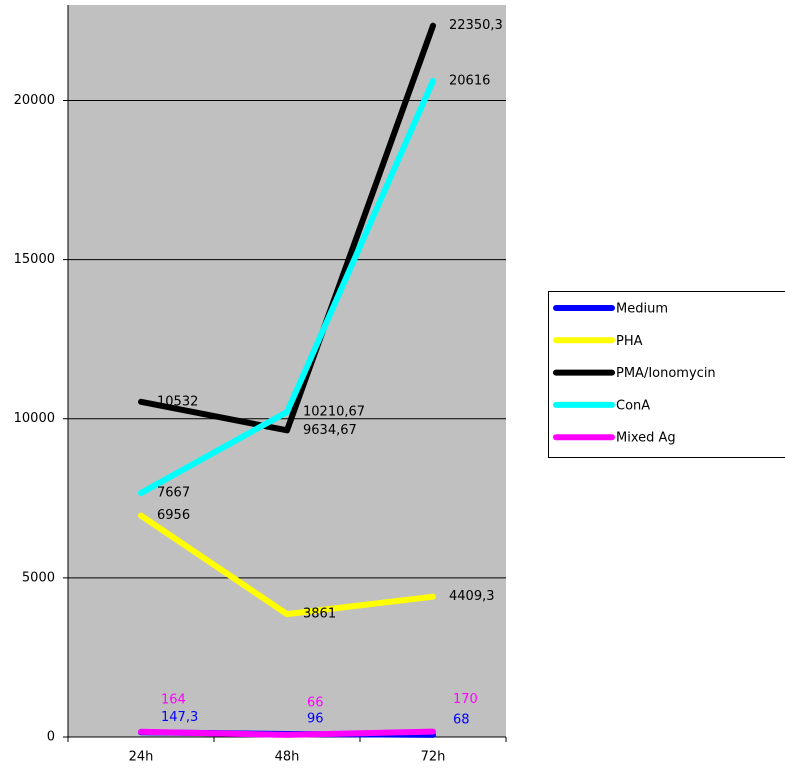 The height and width of the screenshot is (771, 785). I want to click on x-tick-label: 48h, so click(287, 757).